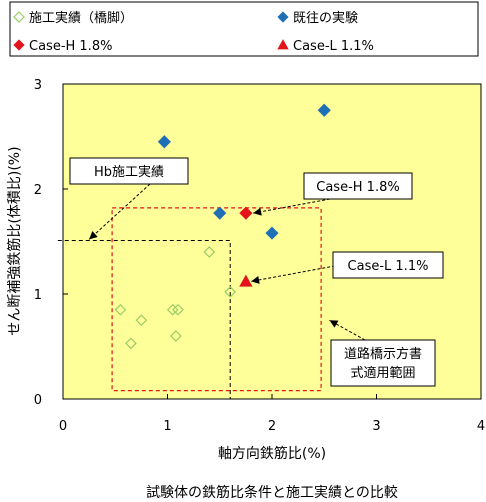 The width and height of the screenshot is (486, 502). Describe the element at coordinates (272, 453) in the screenshot. I see `x-axis-label: 軸方向鉄筋比(%)` at that location.